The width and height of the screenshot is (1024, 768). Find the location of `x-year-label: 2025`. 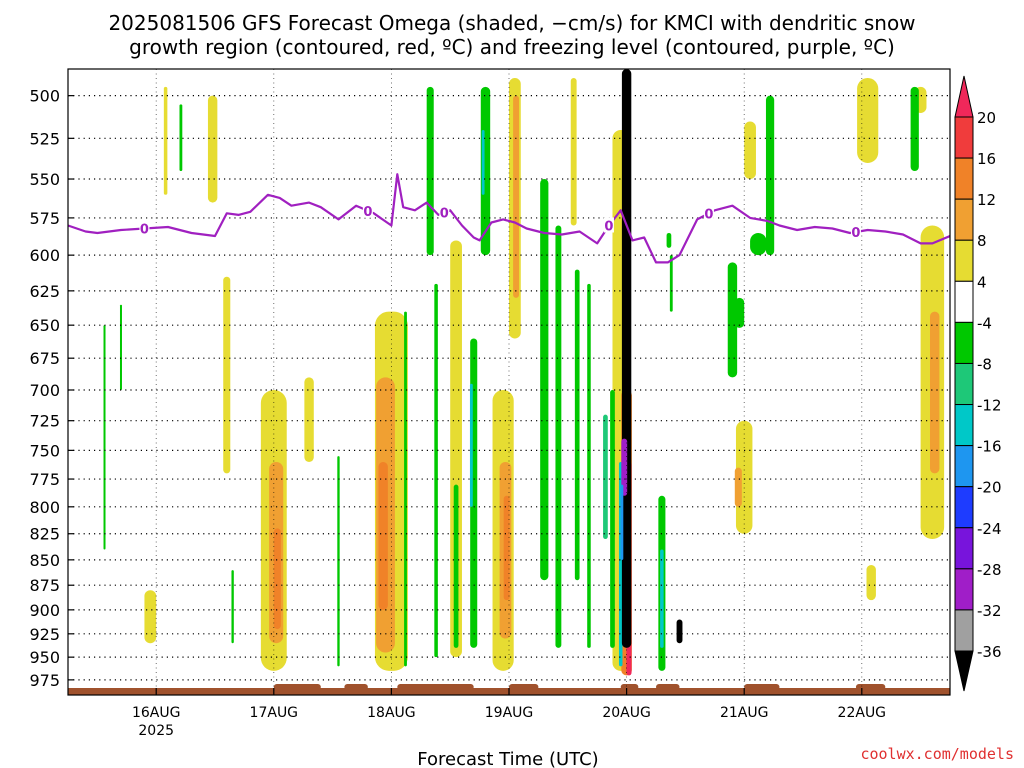

x-year-label: 2025 is located at coordinates (156, 731).